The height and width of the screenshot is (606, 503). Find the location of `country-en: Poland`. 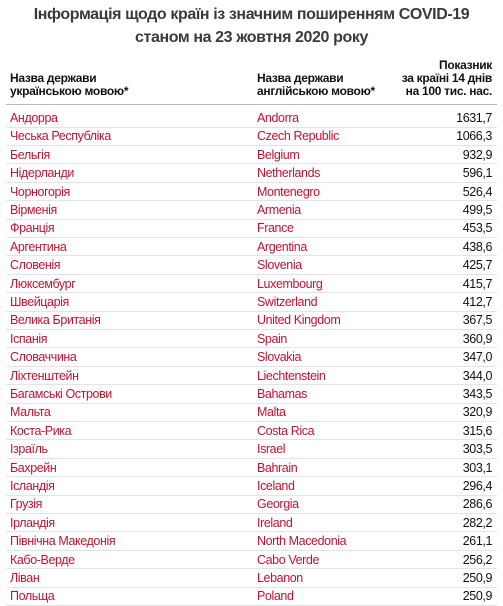

country-en: Poland is located at coordinates (275, 596).